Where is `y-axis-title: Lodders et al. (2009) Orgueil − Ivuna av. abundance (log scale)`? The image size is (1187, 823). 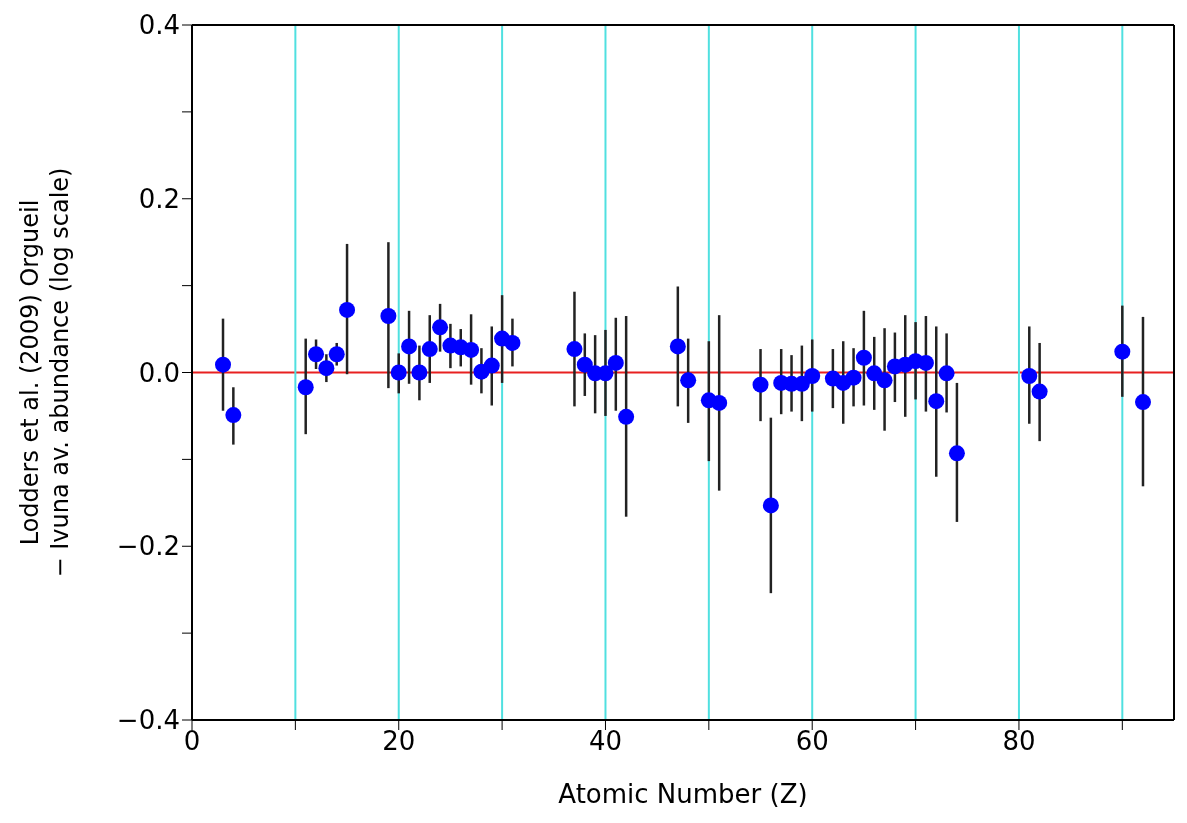 y-axis-title: Lodders et al. (2009) Orgueil − Ivuna av. abundance (log scale) is located at coordinates (45, 372).